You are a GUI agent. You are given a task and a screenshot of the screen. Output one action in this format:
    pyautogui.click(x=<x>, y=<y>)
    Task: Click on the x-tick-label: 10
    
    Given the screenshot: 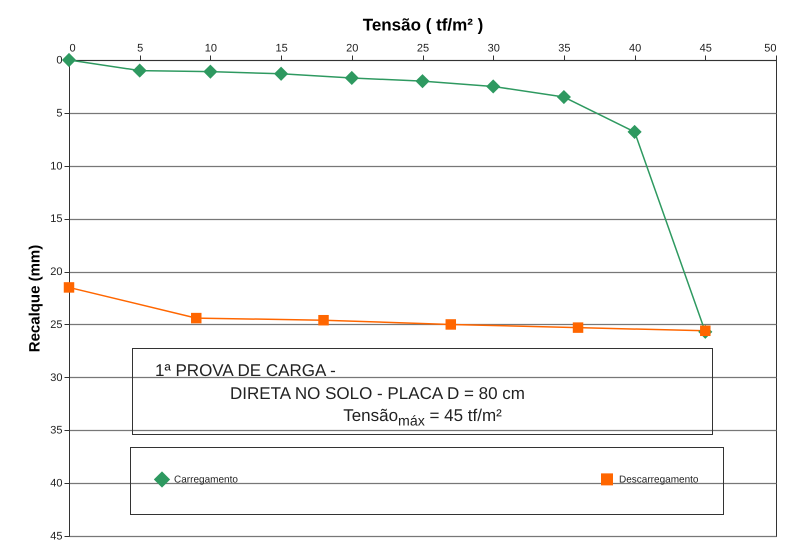 What is the action you would take?
    pyautogui.click(x=211, y=48)
    